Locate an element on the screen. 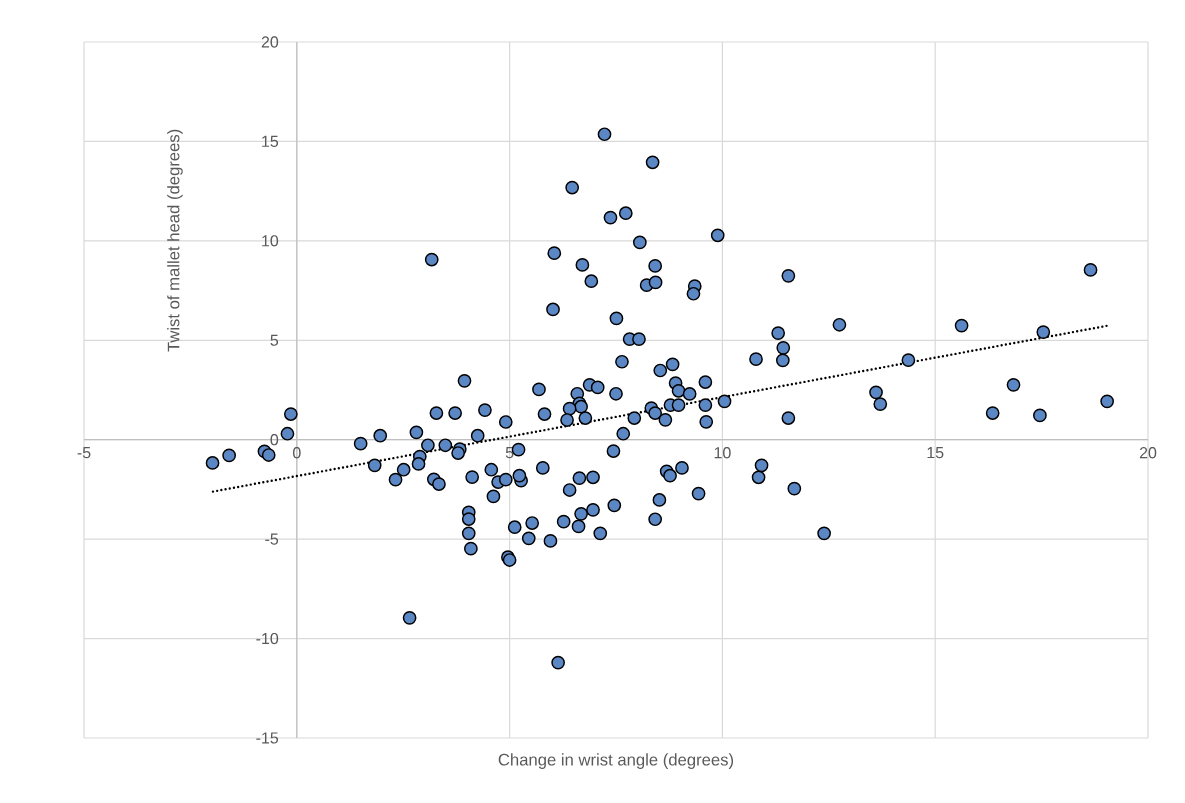  y-axis-title: Twist of mallet head (degrees) is located at coordinates (175, 240).